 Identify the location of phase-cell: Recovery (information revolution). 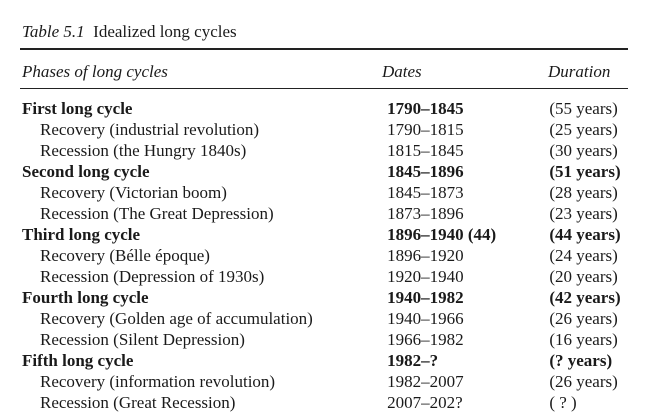
(158, 381).